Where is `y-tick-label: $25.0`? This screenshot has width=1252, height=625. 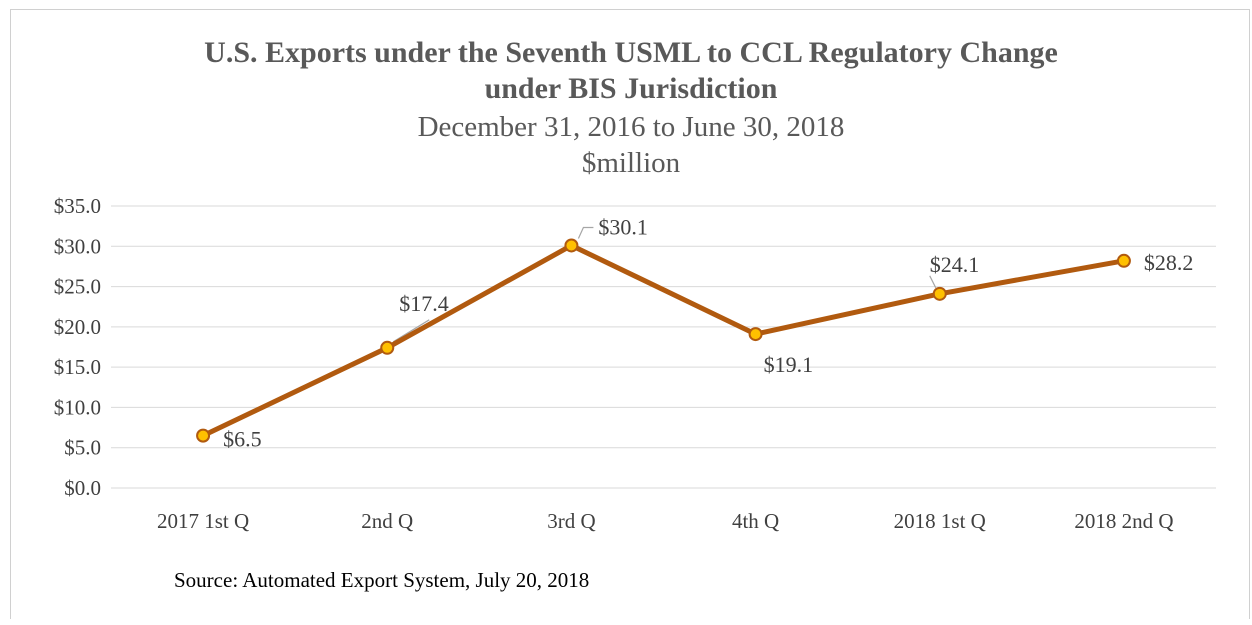 y-tick-label: $25.0 is located at coordinates (77, 287).